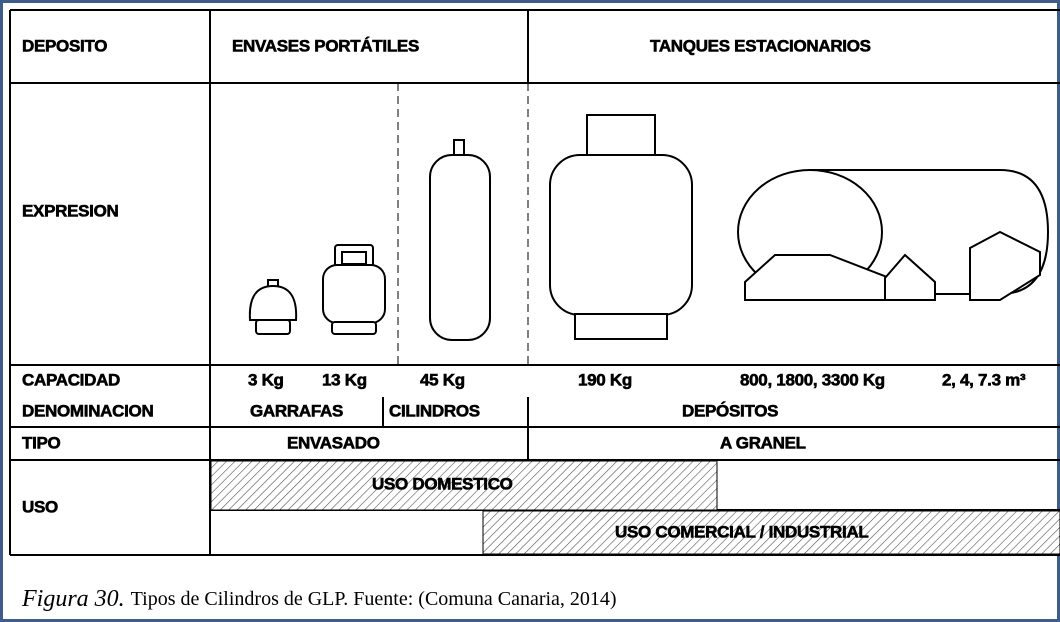 The width and height of the screenshot is (1060, 622). I want to click on denomination: CILINDROS, so click(434, 410).